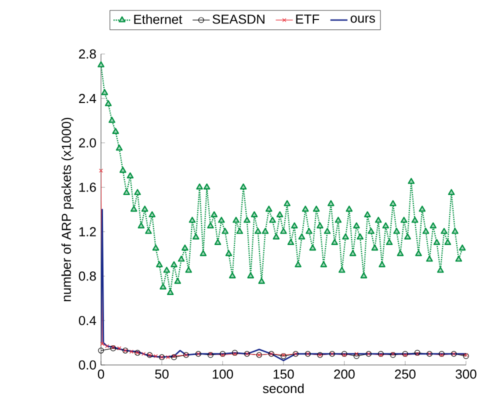 The height and width of the screenshot is (409, 487). Describe the element at coordinates (87, 143) in the screenshot. I see `y-tick-label: 2.0` at that location.